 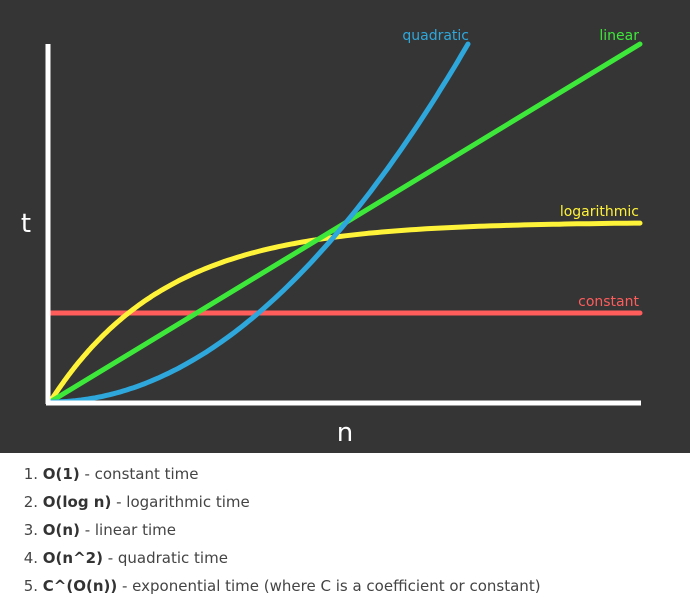 I want to click on list-item-number: 5., so click(x=30, y=586).